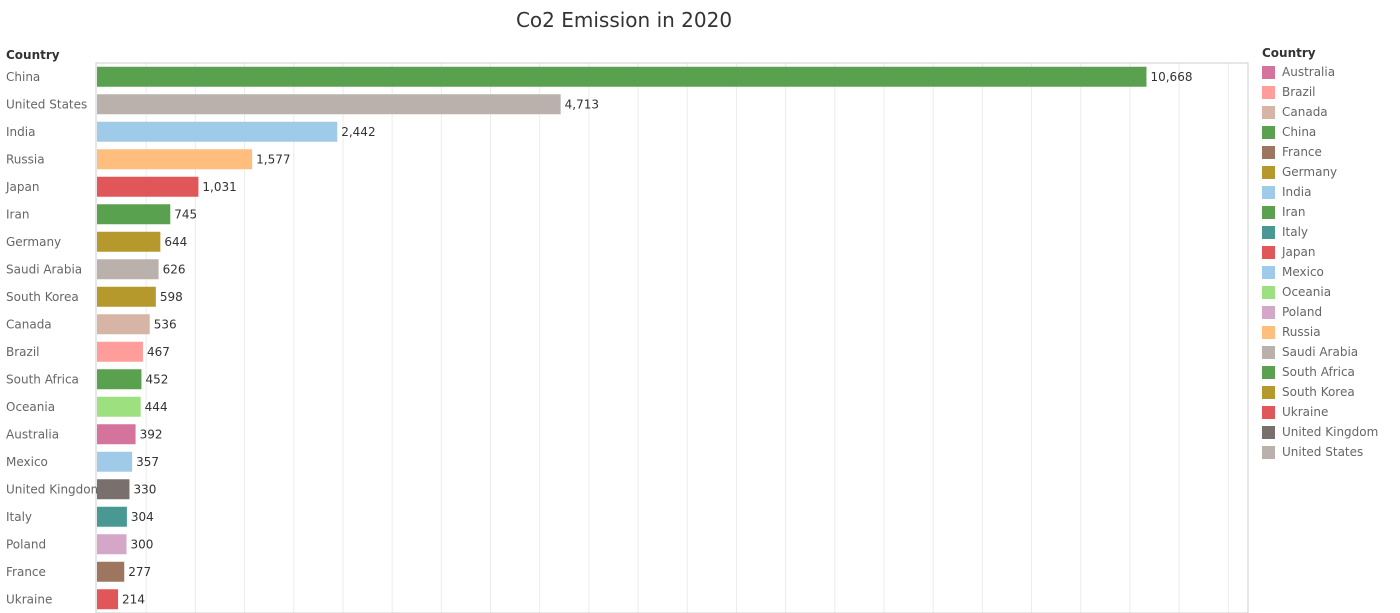 The height and width of the screenshot is (613, 1400). I want to click on legend-item: Brazil, so click(1329, 92).